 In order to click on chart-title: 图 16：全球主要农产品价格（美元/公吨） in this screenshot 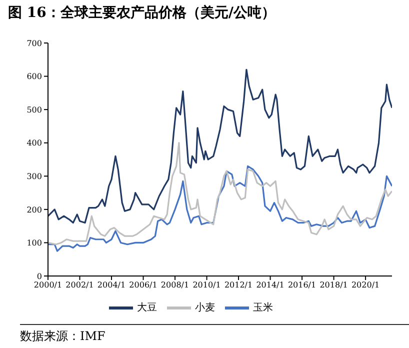, I will do `click(142, 13)`.